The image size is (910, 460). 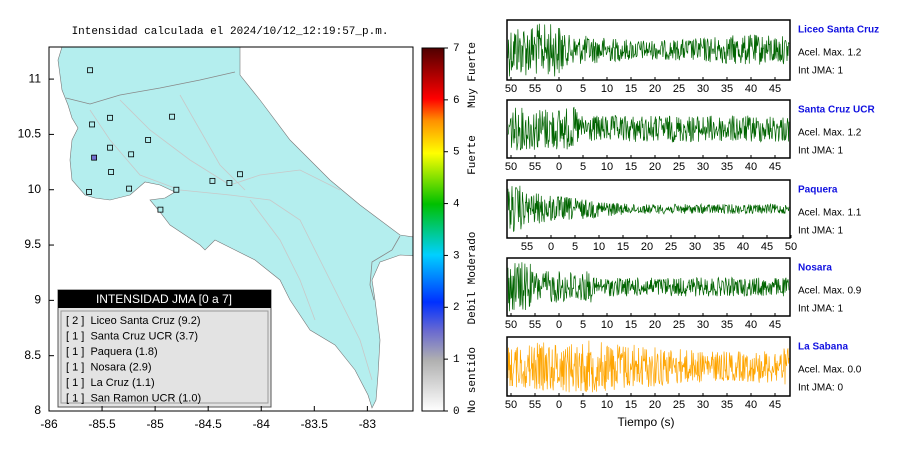 What do you see at coordinates (109, 367) in the screenshot?
I see `legend-entry: [ 1 ] Nosara (2.9)` at bounding box center [109, 367].